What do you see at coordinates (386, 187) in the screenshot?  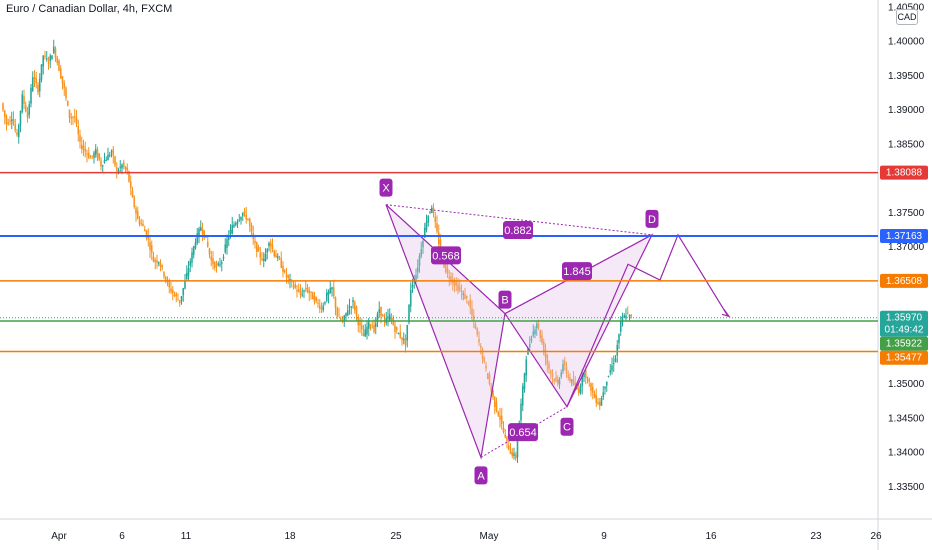 I see `point-x-label-box` at bounding box center [386, 187].